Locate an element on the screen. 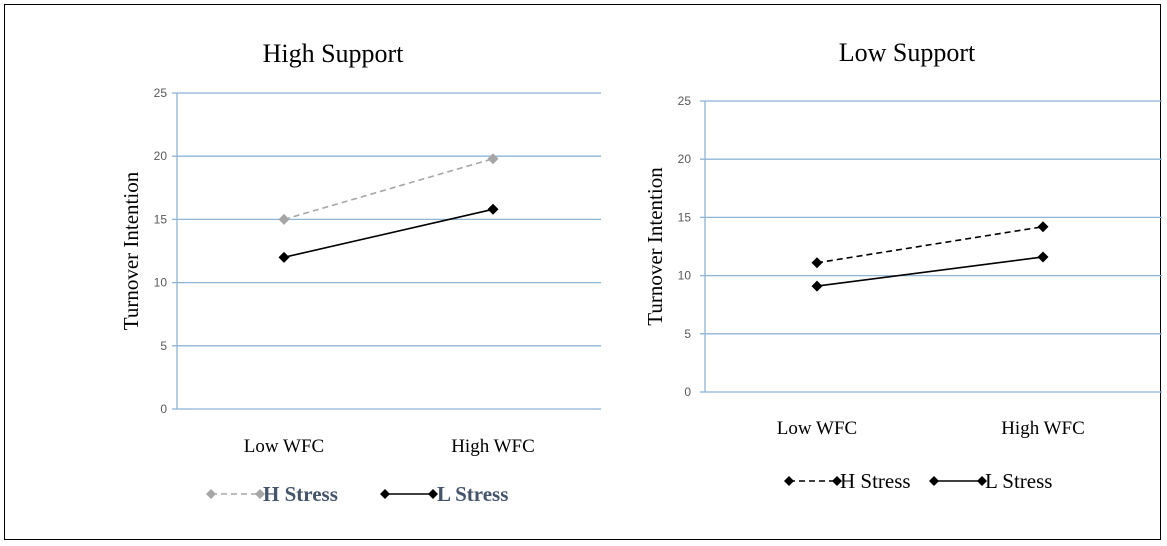 This screenshot has width=1167, height=546. chart-title: Low Support is located at coordinates (907, 52).